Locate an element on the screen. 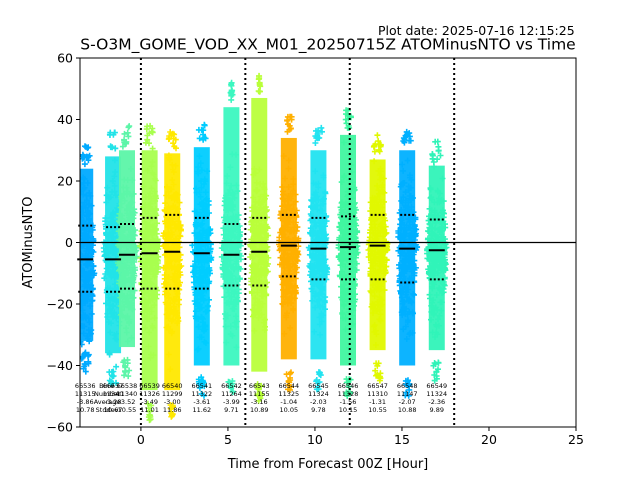  plot-date: Plot date: 2025-07-16 12:15:25 is located at coordinates (476, 30).